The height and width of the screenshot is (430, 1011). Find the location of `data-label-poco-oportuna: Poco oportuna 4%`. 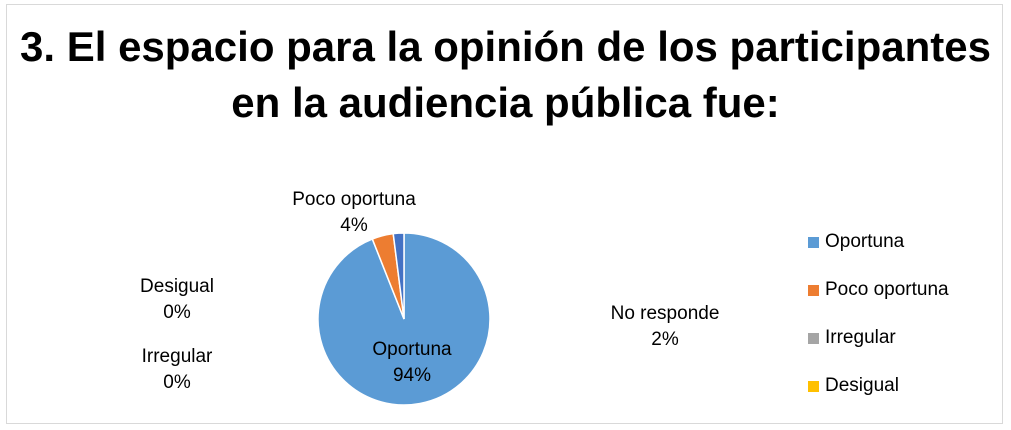

data-label-poco-oportuna: Poco oportuna 4% is located at coordinates (354, 212).